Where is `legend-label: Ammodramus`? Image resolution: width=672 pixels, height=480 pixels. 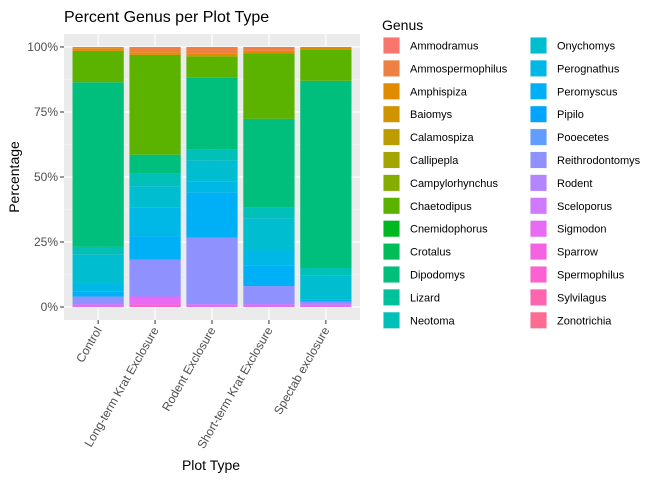
legend-label: Ammodramus is located at coordinates (444, 47).